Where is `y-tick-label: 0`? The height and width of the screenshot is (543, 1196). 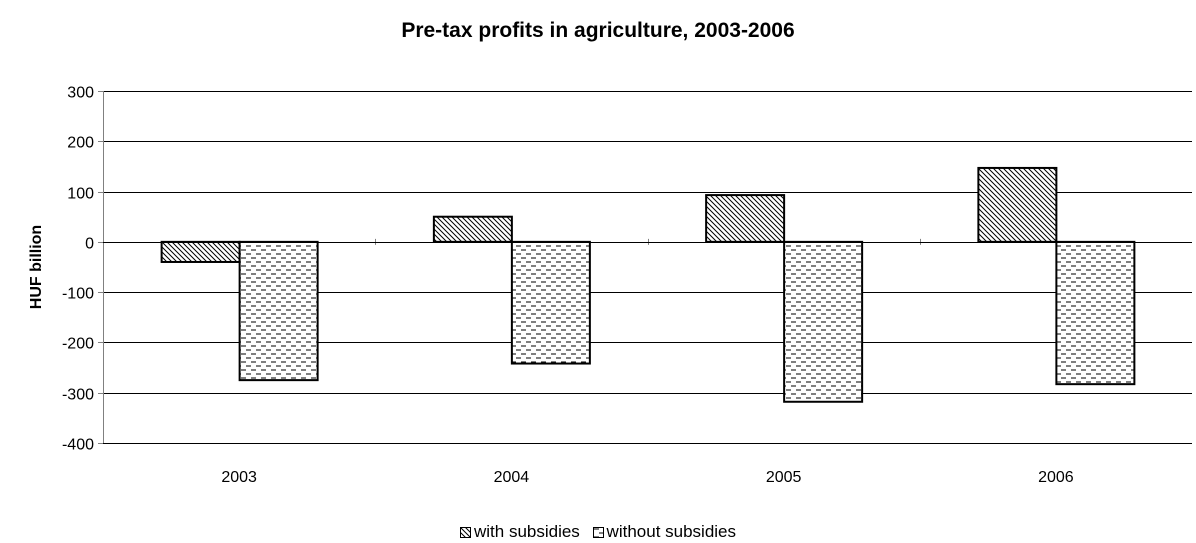
y-tick-label: 0 is located at coordinates (89, 244).